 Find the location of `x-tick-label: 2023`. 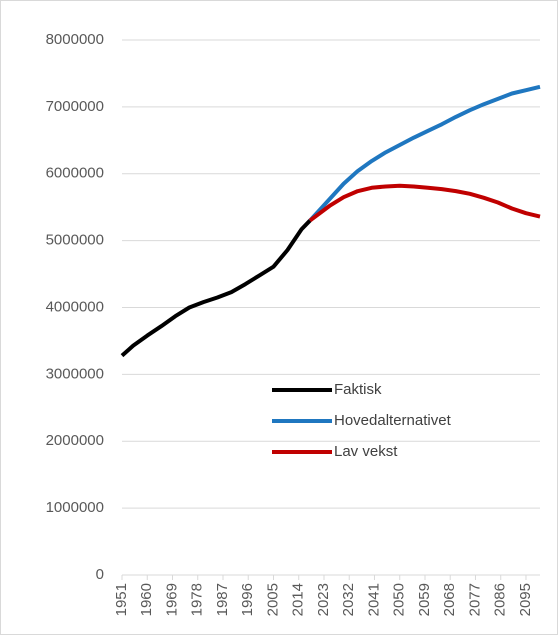

x-tick-label: 2023 is located at coordinates (323, 599).